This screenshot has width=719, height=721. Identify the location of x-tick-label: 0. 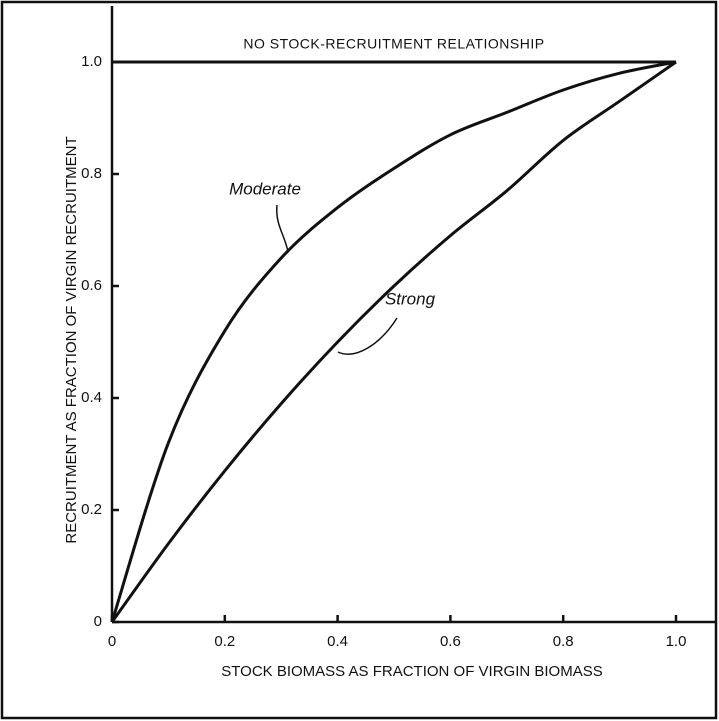
(112, 641).